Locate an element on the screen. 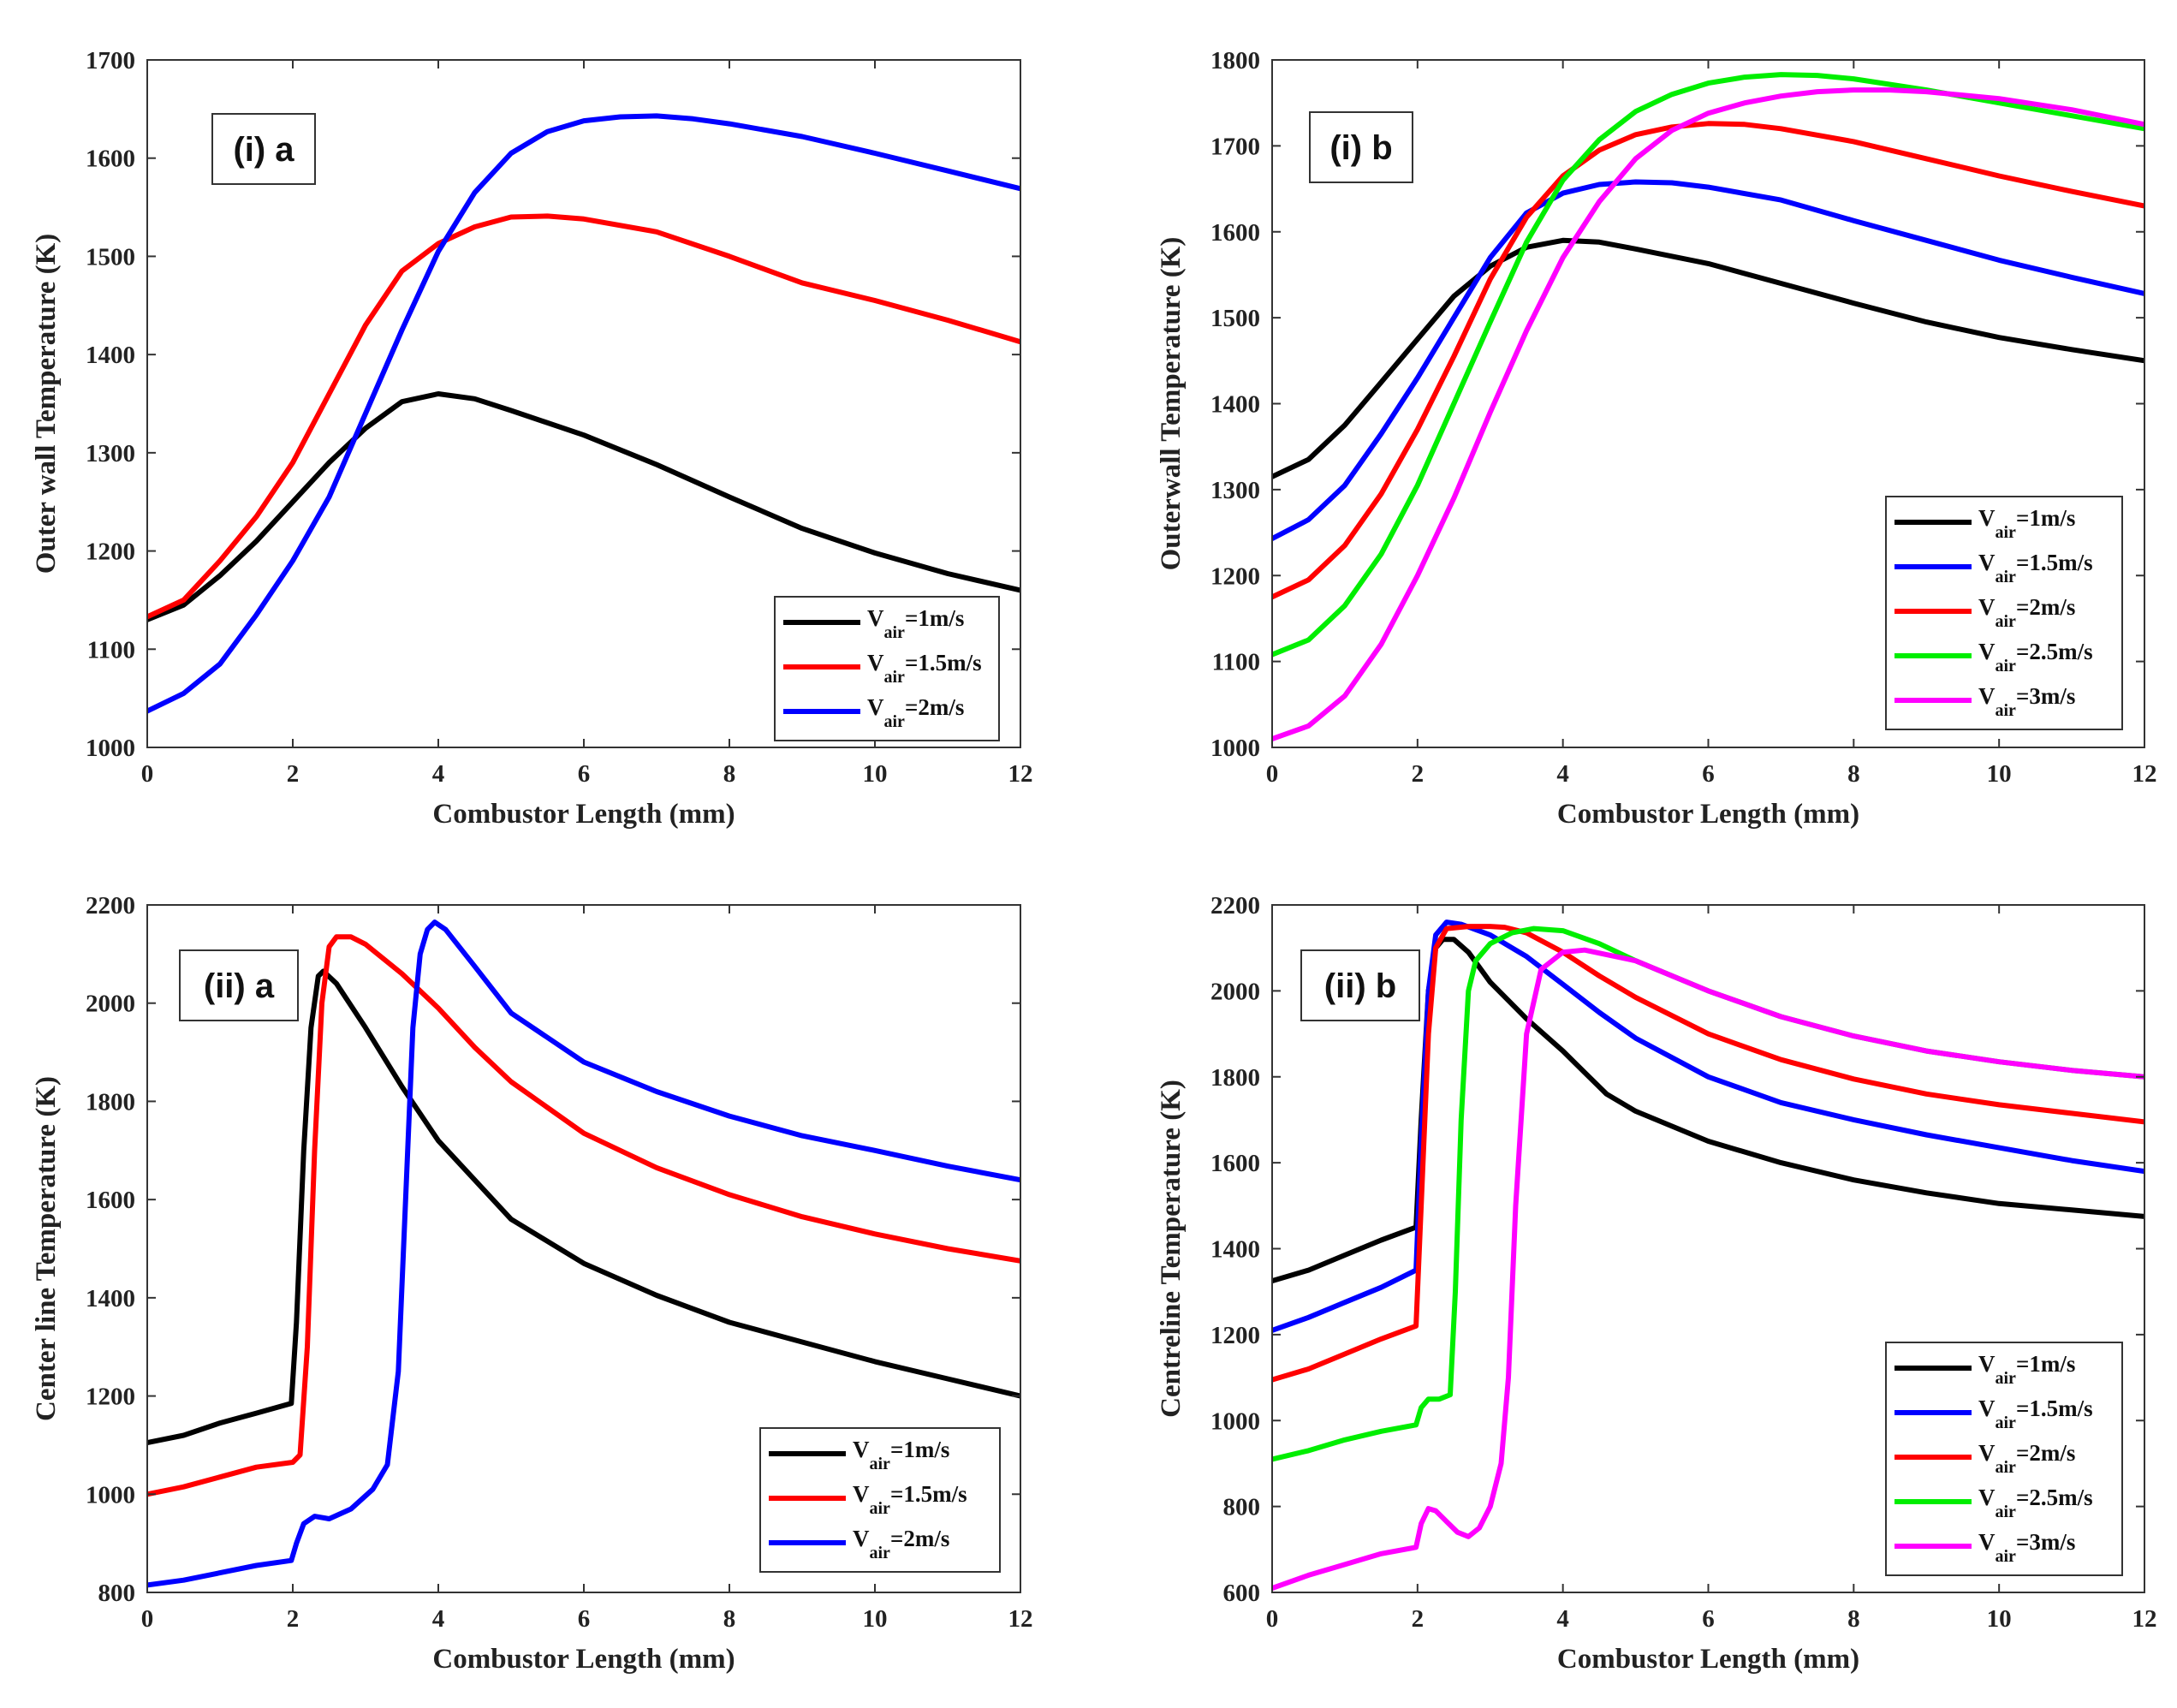 This screenshot has height=1708, width=2177. y-axis-label: Centreline Temperature (K) is located at coordinates (1171, 1249).